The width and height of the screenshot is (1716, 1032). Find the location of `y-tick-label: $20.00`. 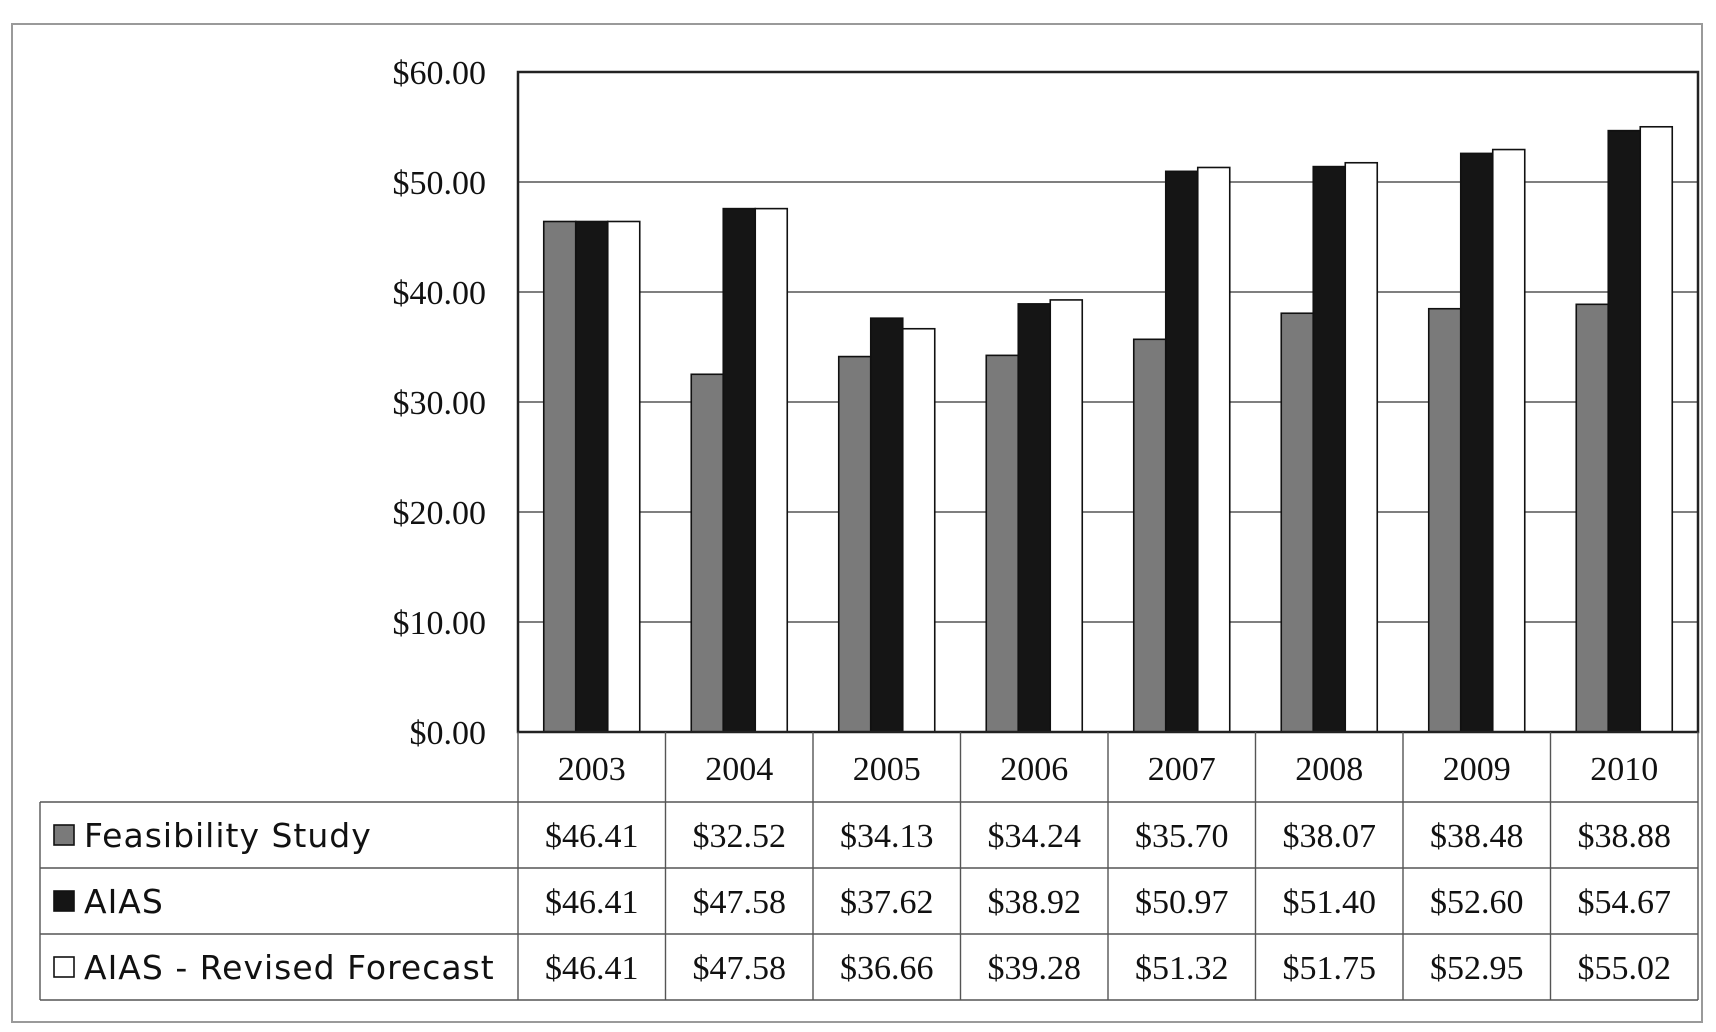

y-tick-label: $20.00 is located at coordinates (440, 513).